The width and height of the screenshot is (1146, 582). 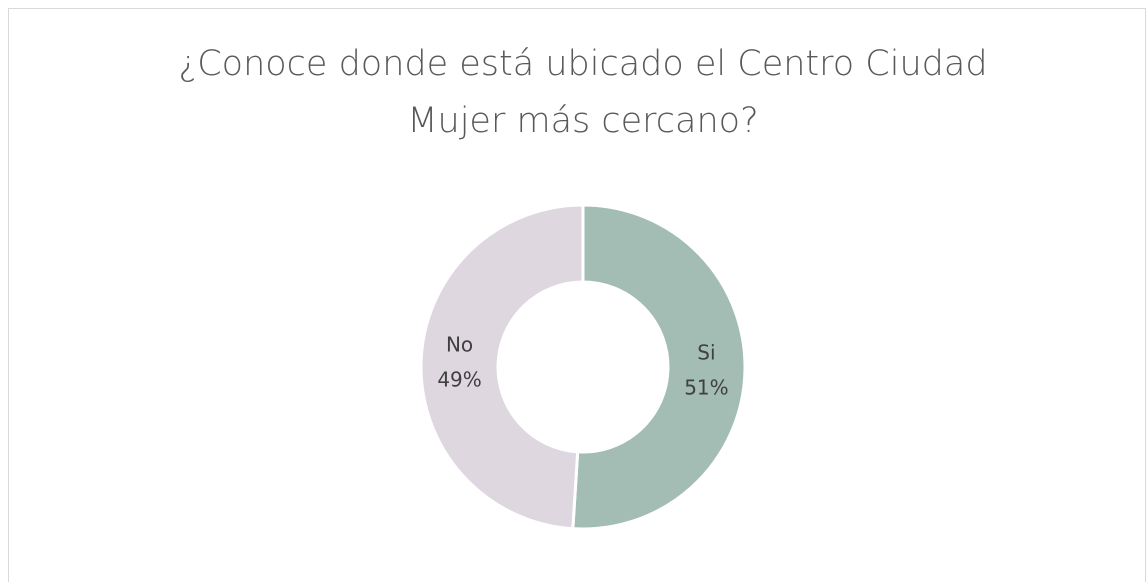 I want to click on slice-value-label: 51%, so click(x=706, y=387).